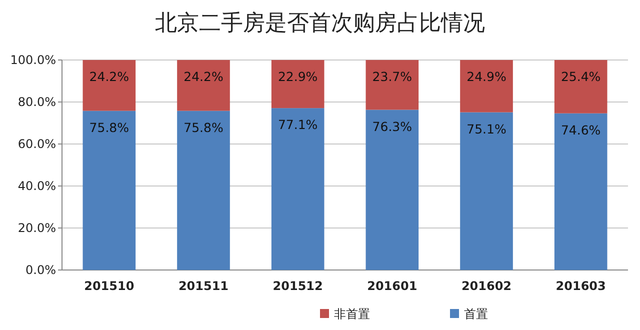 The image size is (640, 330). I want to click on data-label: 76.3%, so click(392, 126).